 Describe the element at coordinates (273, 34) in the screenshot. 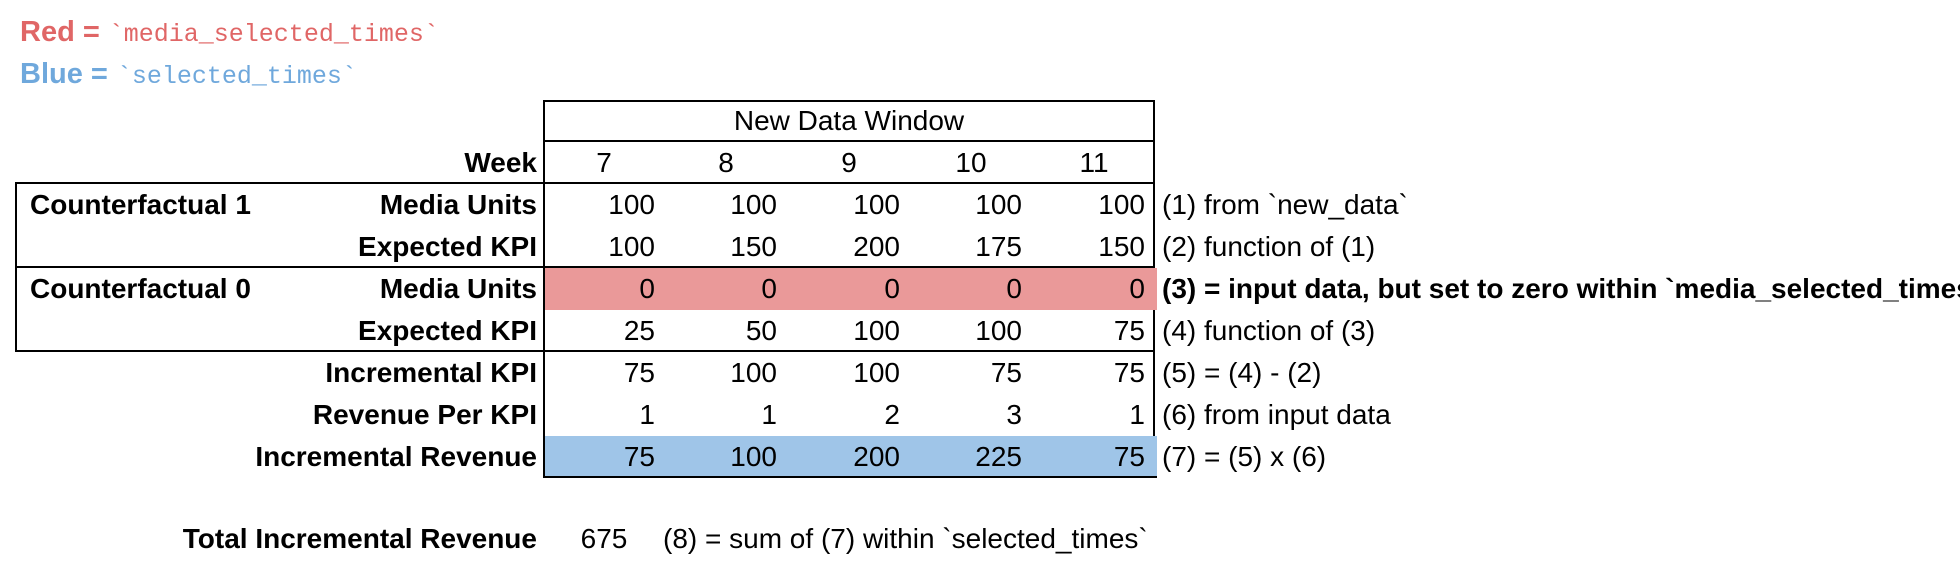

I see `legend-red-code: `media_selected_times`` at that location.